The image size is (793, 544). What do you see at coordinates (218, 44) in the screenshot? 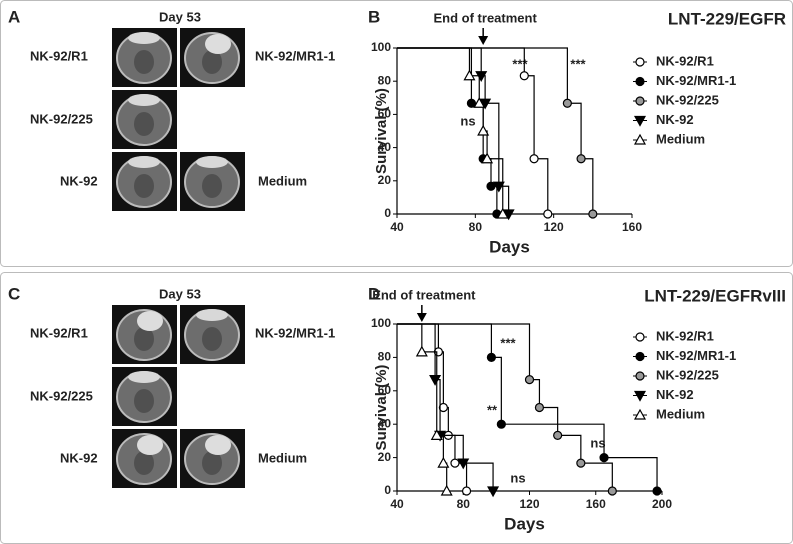
I see `tumor` at bounding box center [218, 44].